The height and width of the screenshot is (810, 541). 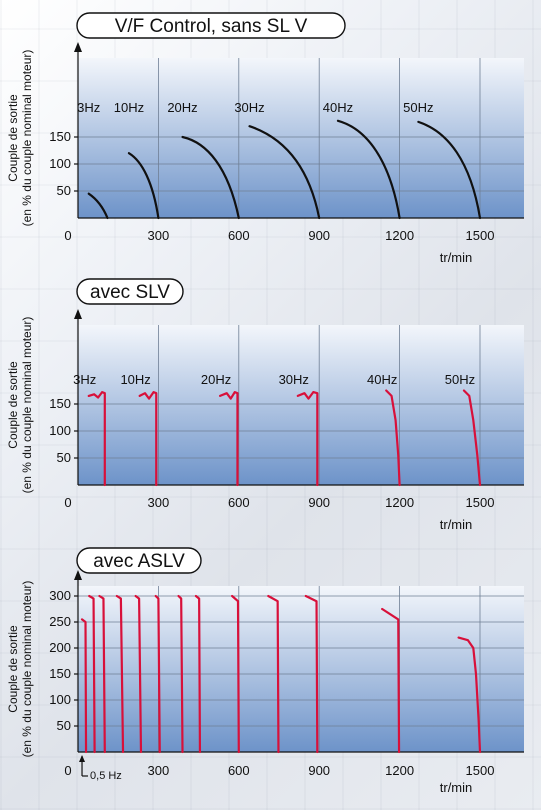 I want to click on y-tick-label: 300, so click(x=60, y=595).